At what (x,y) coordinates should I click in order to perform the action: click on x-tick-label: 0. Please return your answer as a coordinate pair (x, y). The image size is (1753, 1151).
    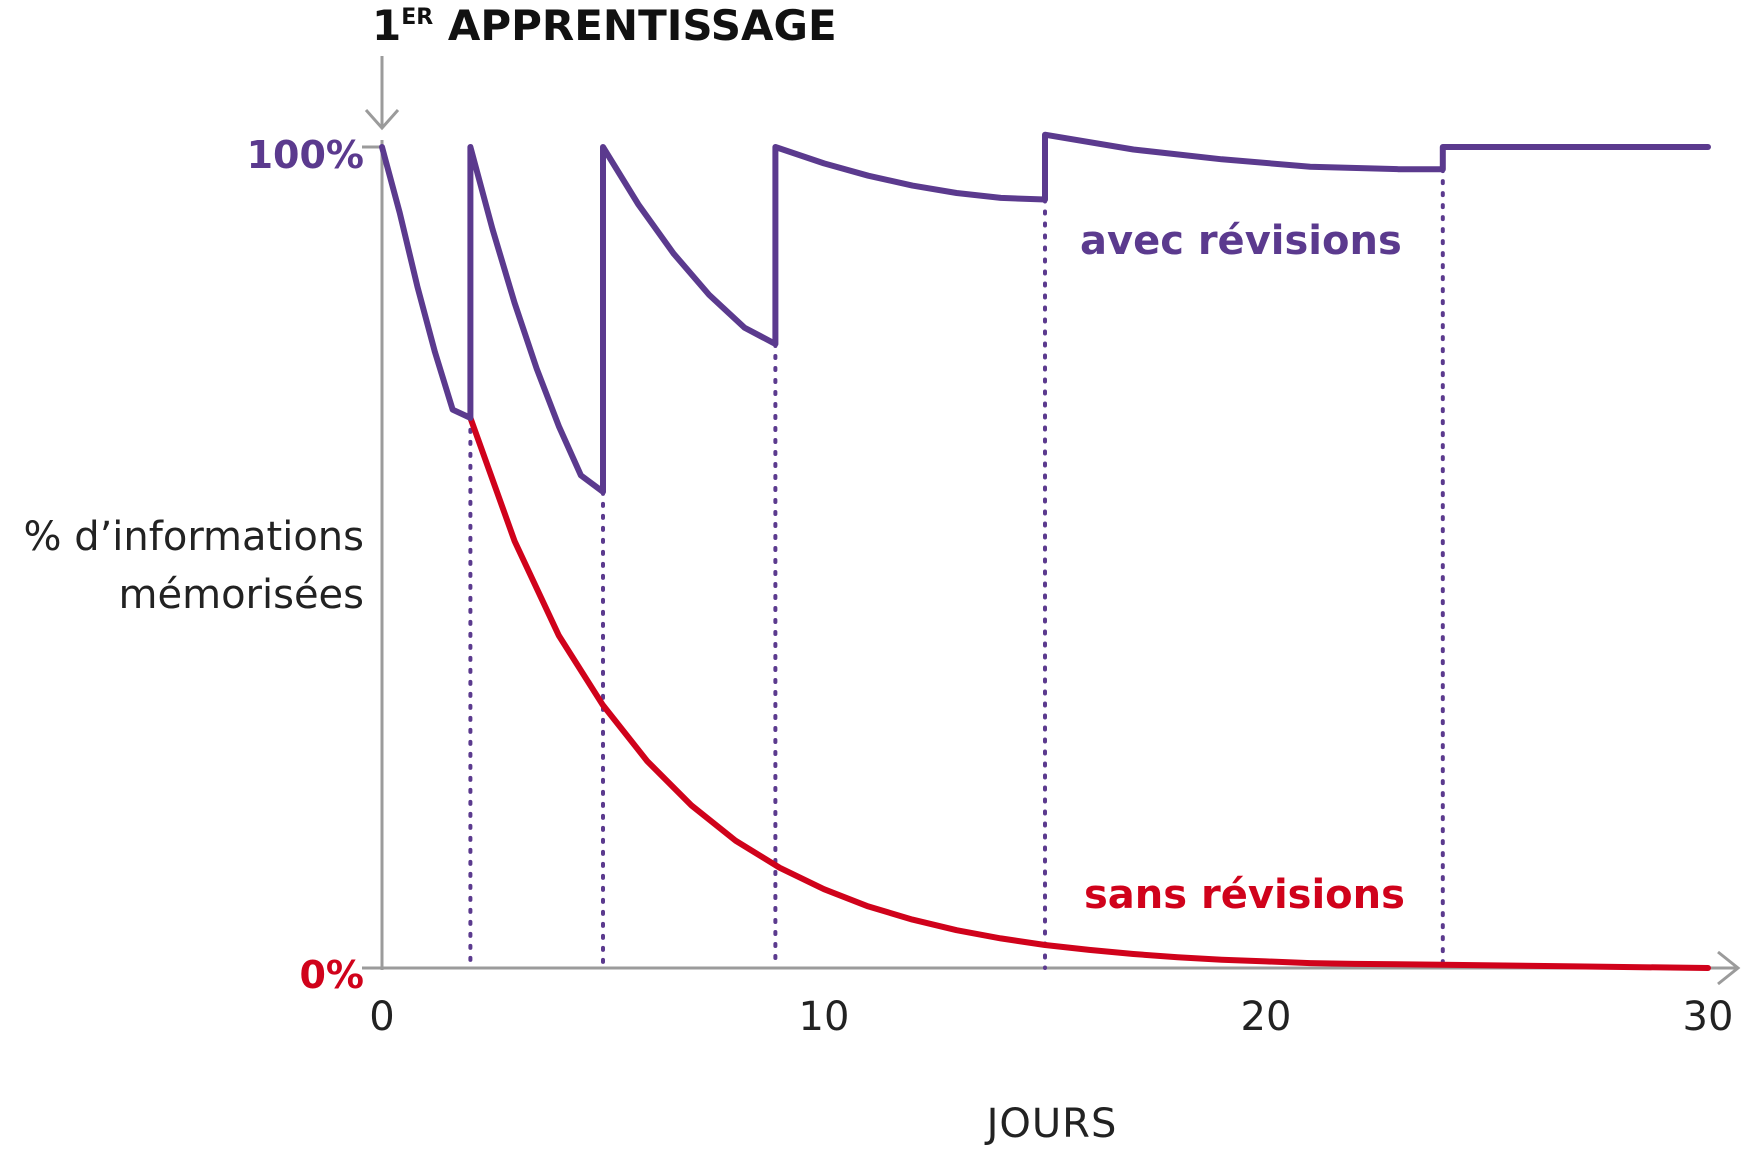
    Looking at the image, I should click on (381, 1017).